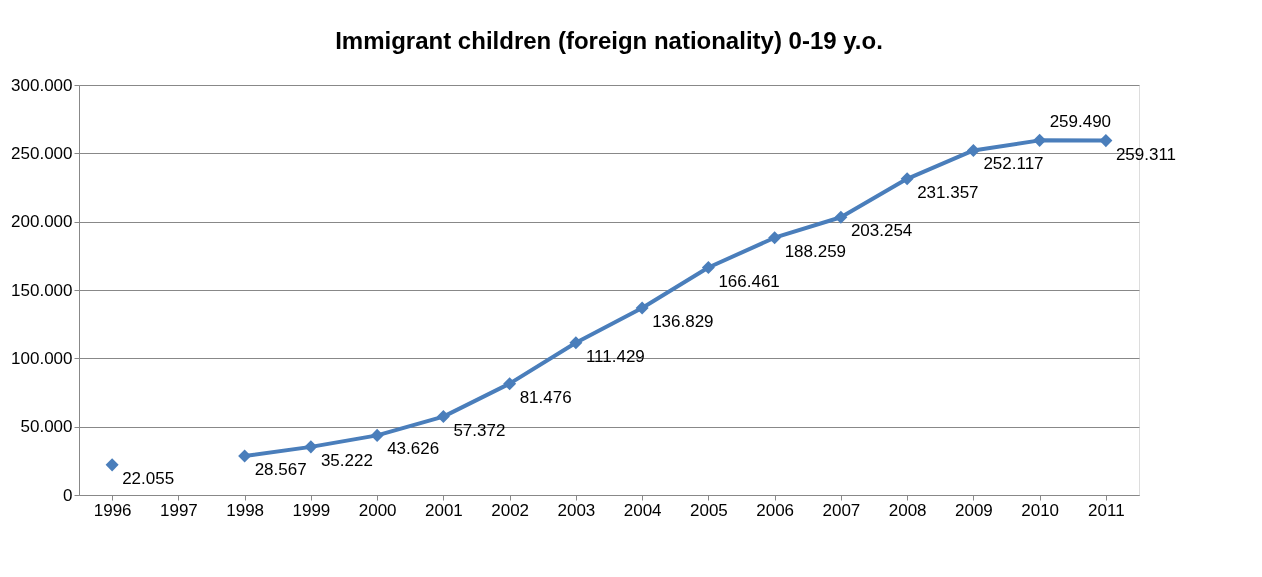 Image resolution: width=1262 pixels, height=577 pixels. I want to click on x-tick-label: 2011, so click(1106, 510).